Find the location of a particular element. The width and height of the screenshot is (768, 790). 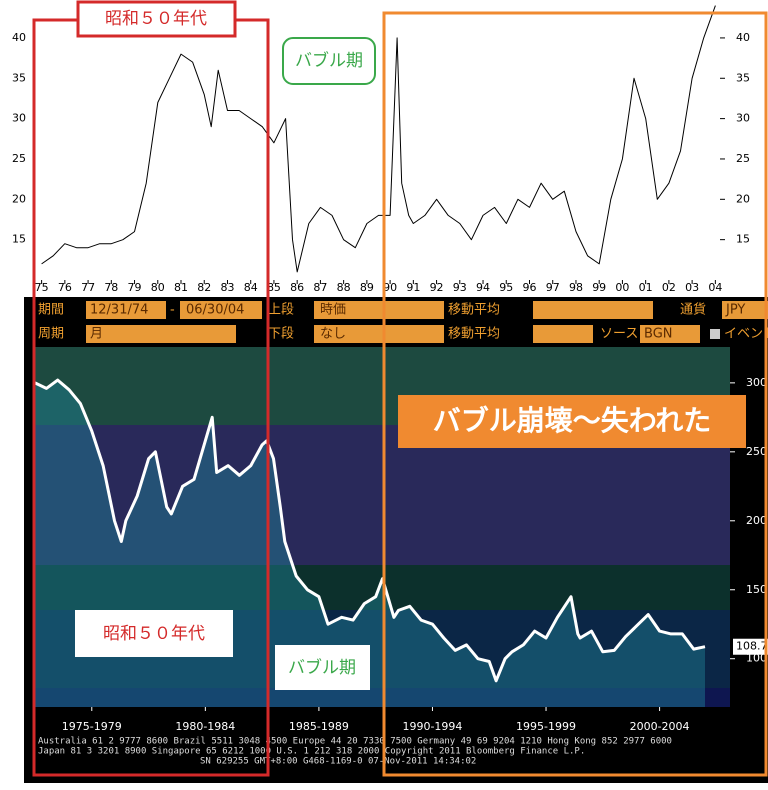

x-tick-label: 85 is located at coordinates (274, 287).